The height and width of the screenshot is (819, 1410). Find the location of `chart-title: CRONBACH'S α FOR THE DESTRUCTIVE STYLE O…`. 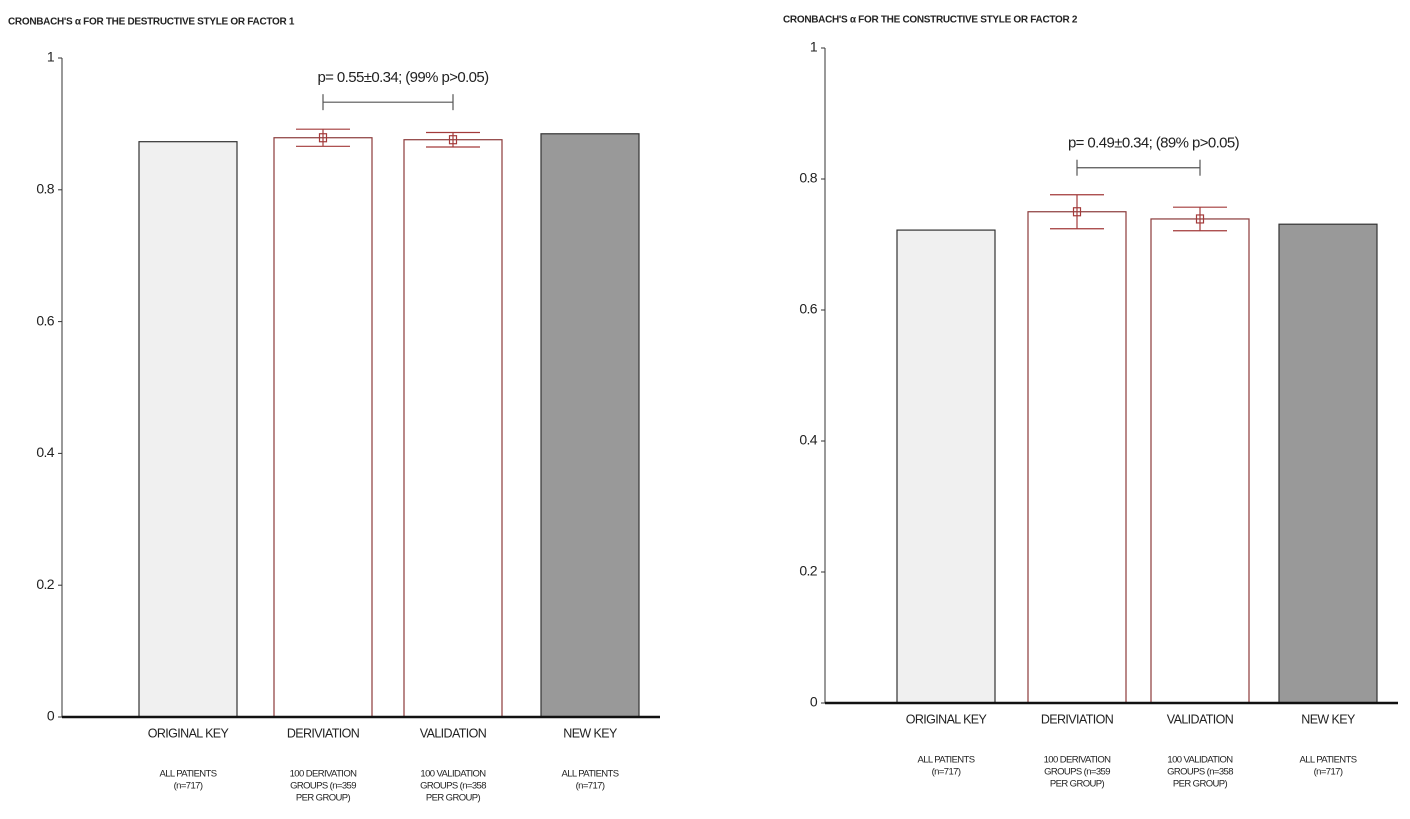

chart-title: CRONBACH'S α FOR THE DESTRUCTIVE STYLE O… is located at coordinates (151, 22).